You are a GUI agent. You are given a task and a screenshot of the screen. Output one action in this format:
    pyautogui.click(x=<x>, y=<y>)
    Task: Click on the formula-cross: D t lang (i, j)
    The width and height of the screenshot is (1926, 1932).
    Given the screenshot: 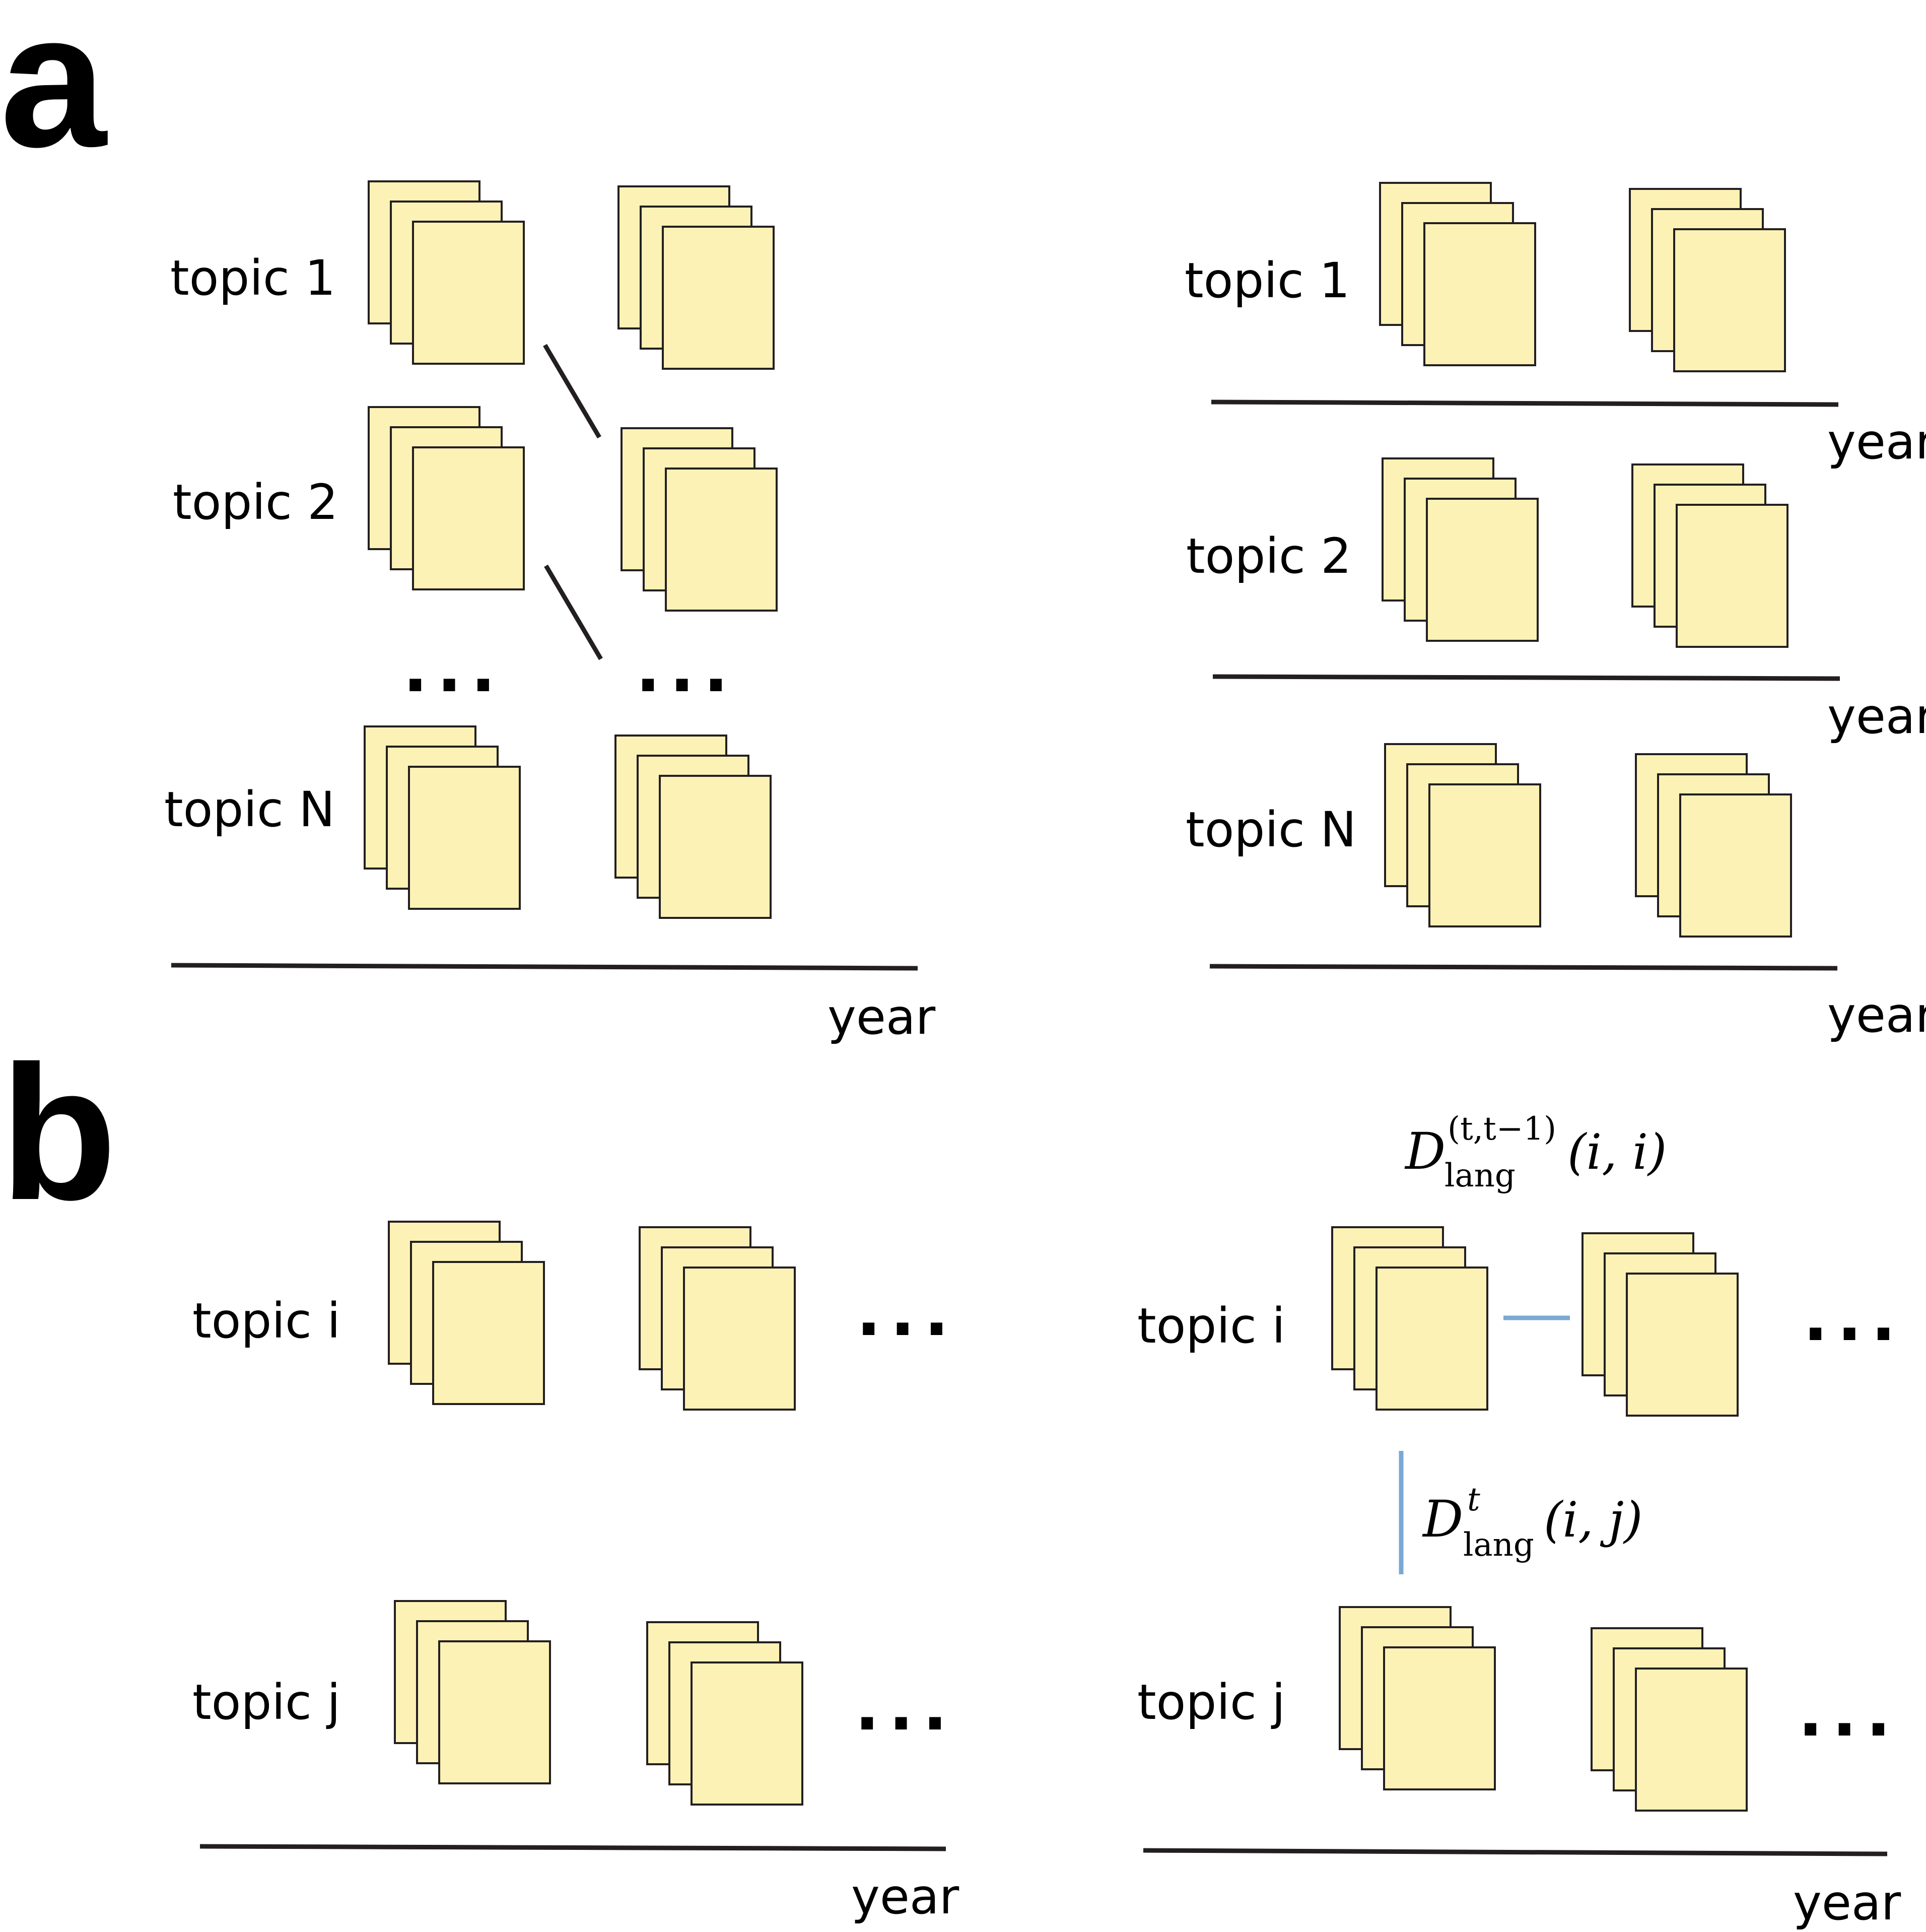 What is the action you would take?
    pyautogui.click(x=1532, y=1522)
    